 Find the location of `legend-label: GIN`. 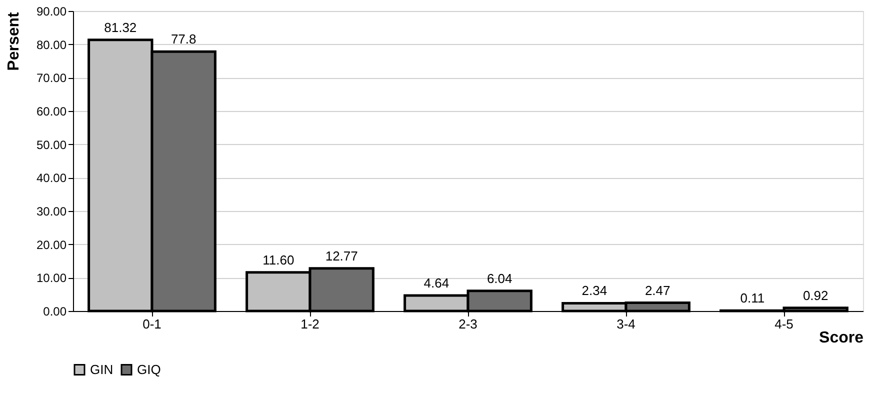

legend-label: GIN is located at coordinates (102, 369).